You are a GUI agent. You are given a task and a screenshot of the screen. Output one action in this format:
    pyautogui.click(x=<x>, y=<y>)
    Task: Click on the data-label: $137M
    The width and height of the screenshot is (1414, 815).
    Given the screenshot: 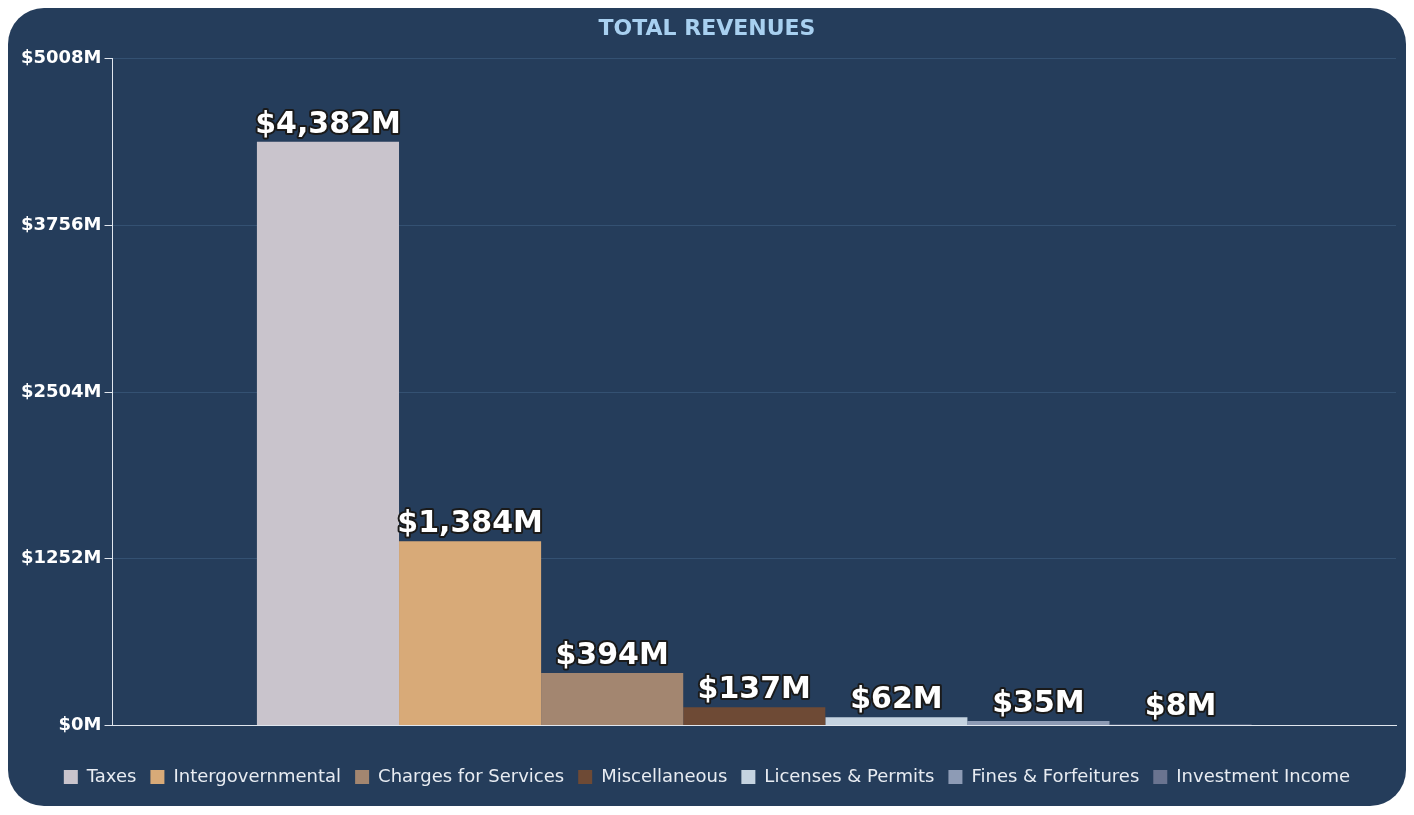 What is the action you would take?
    pyautogui.click(x=754, y=688)
    